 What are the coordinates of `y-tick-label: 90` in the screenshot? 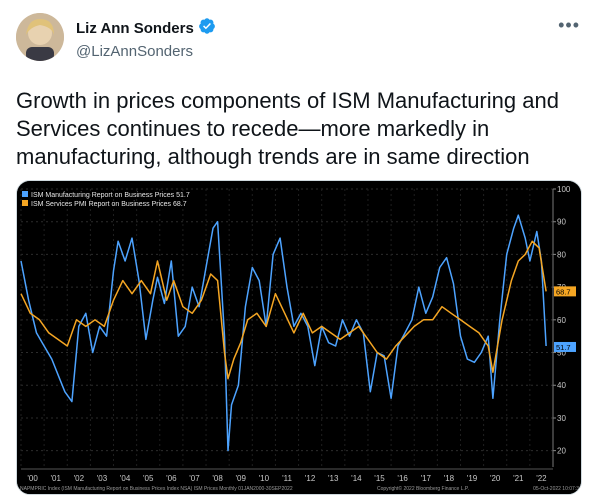 It's located at (561, 222).